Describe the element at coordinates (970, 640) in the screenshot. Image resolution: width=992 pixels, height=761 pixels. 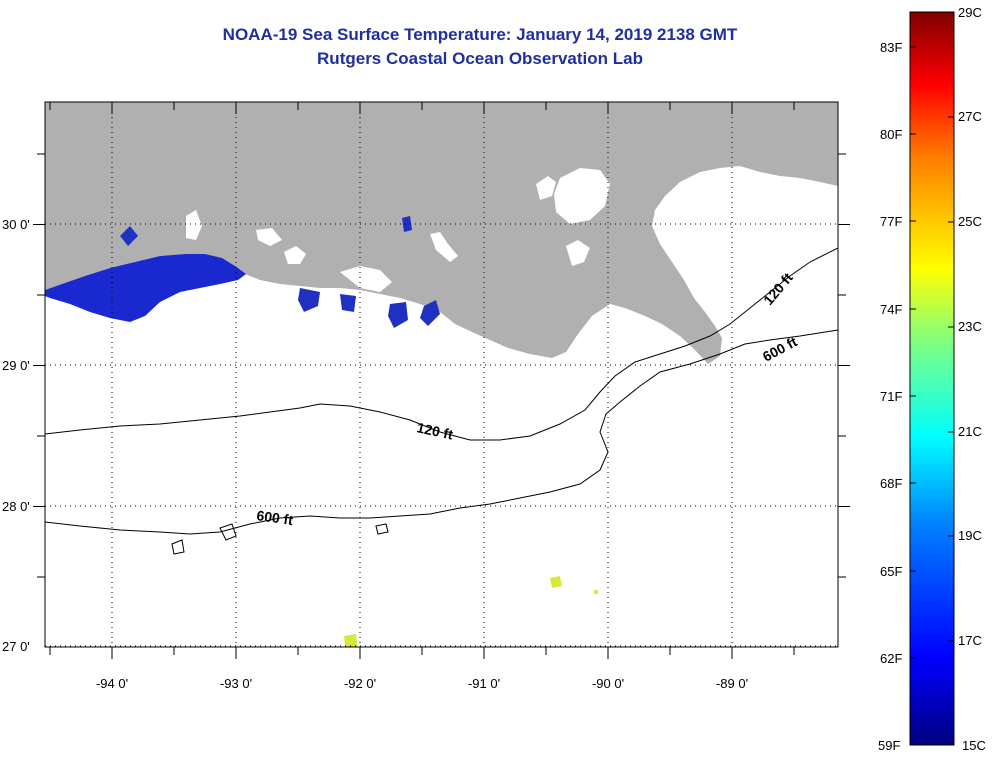
I see `colorbar-c-label: 17C` at that location.